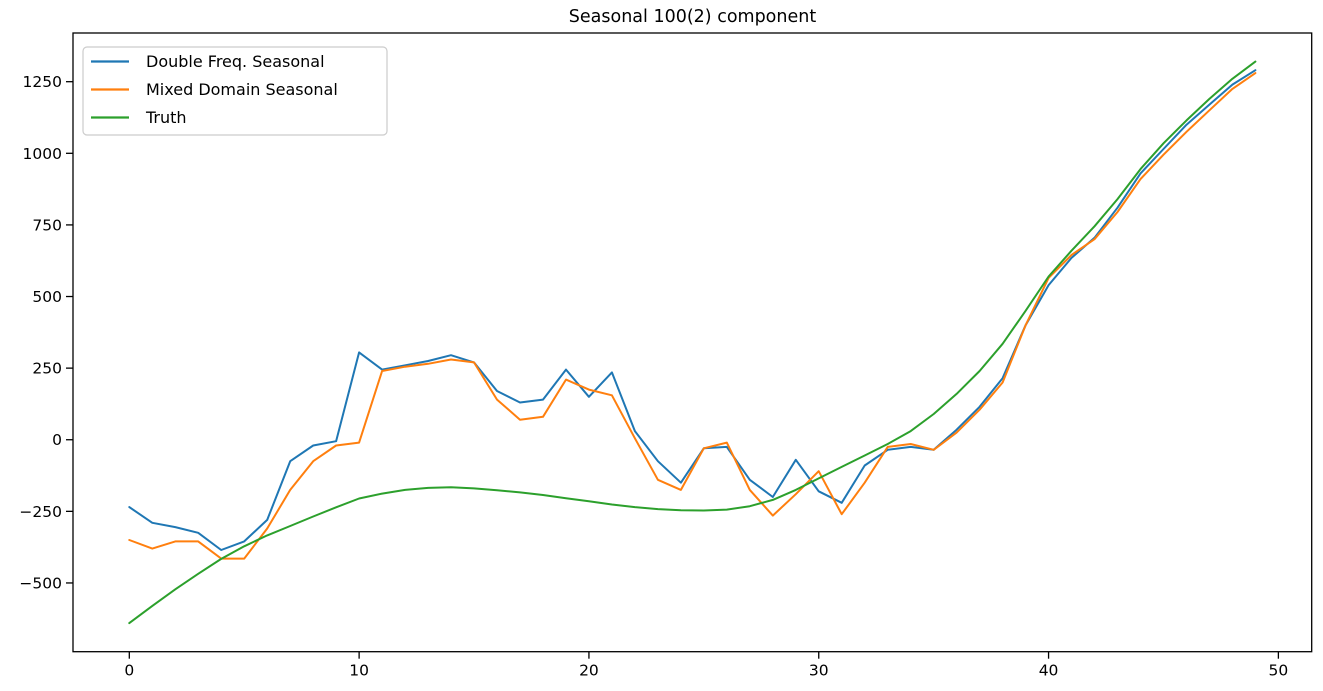  I want to click on legend-item: Double Freq. Seasonal, so click(208, 61).